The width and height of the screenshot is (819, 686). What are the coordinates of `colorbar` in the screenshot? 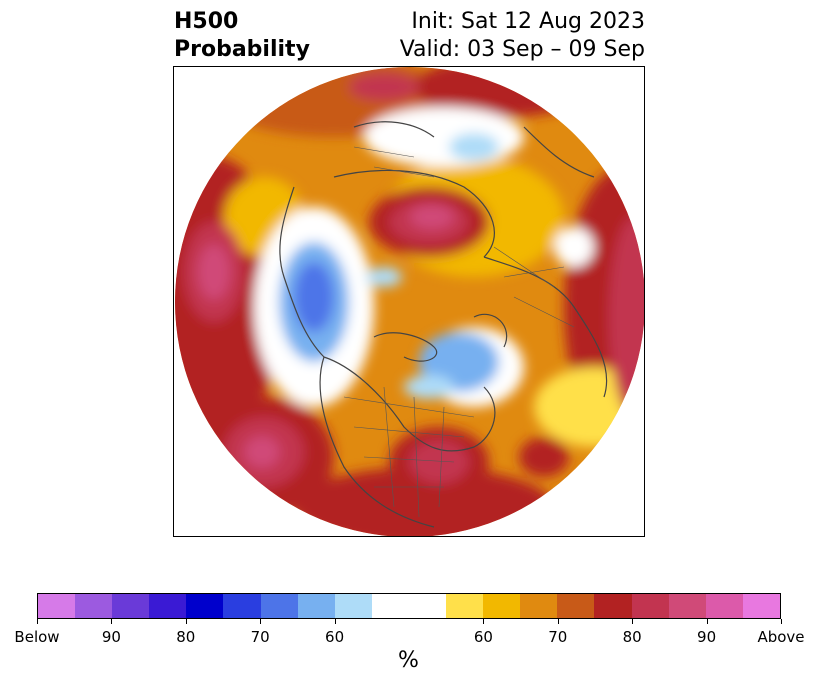 It's located at (409, 606).